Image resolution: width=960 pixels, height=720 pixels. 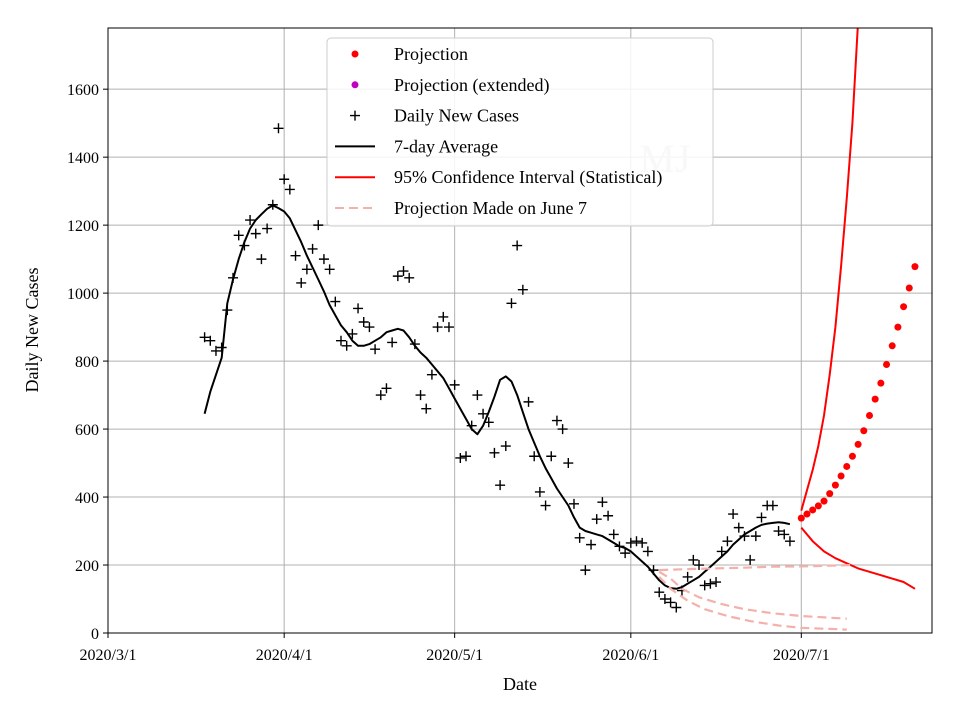 What do you see at coordinates (471, 85) in the screenshot?
I see `legend-label-projection-extended: Projection (extended)` at bounding box center [471, 85].